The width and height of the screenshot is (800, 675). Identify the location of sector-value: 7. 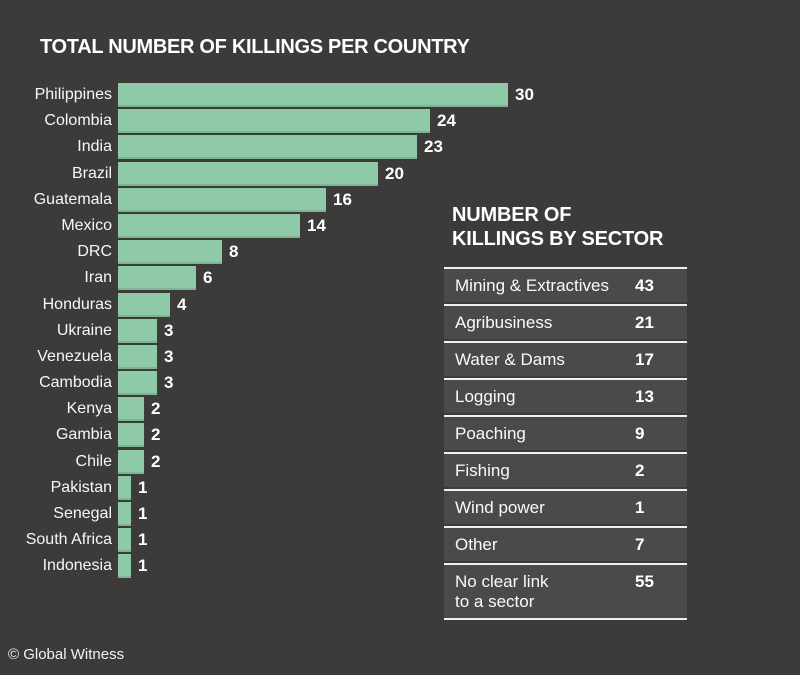
(640, 544).